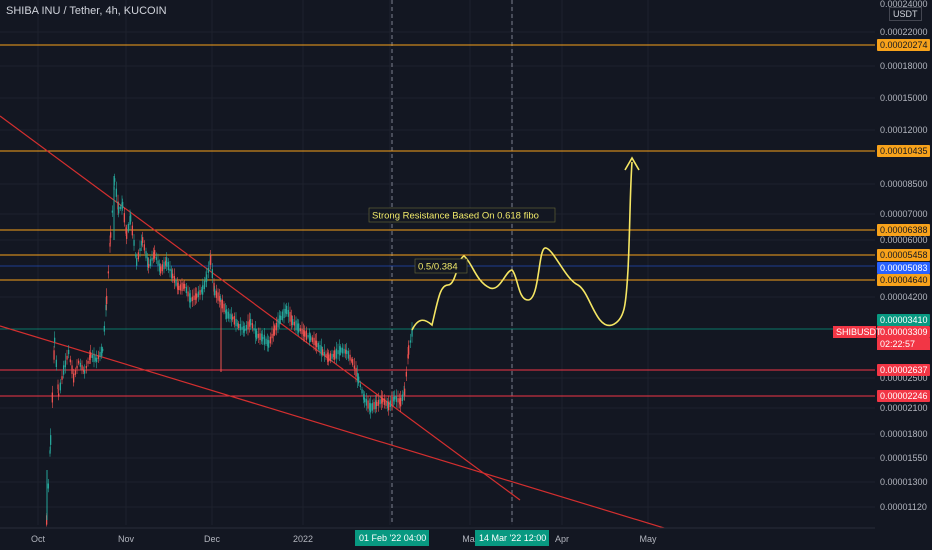 Image resolution: width=932 pixels, height=550 pixels. I want to click on strong-resistance-label: Strong Resistance Based On 0.618 fibo, so click(455, 216).